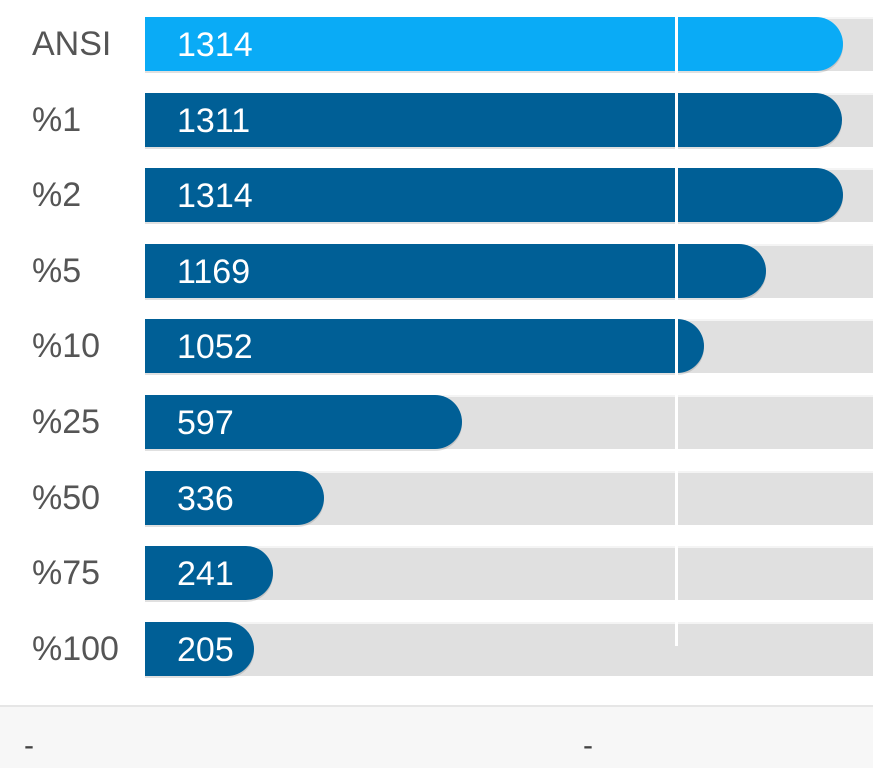  I want to click on category-label: %100, so click(75, 649).